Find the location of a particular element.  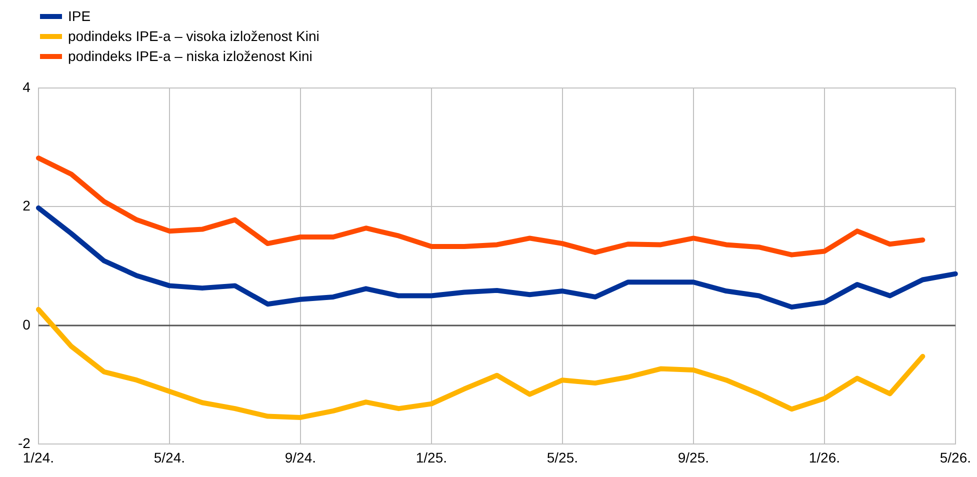

x-tick-label: 5/26. is located at coordinates (955, 457).